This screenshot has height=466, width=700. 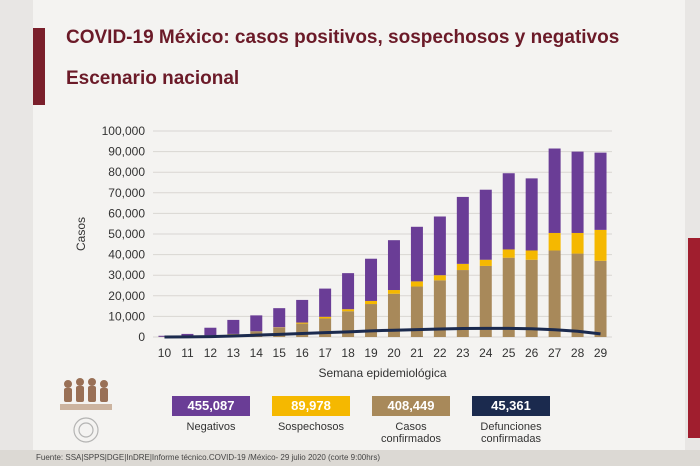 What do you see at coordinates (382, 373) in the screenshot?
I see `x-axis-label: Semana epidemiológica` at bounding box center [382, 373].